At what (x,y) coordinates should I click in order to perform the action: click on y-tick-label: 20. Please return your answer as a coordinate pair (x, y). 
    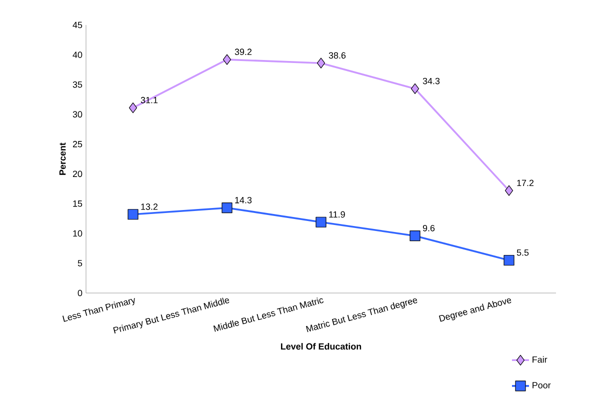
    Looking at the image, I should click on (77, 174).